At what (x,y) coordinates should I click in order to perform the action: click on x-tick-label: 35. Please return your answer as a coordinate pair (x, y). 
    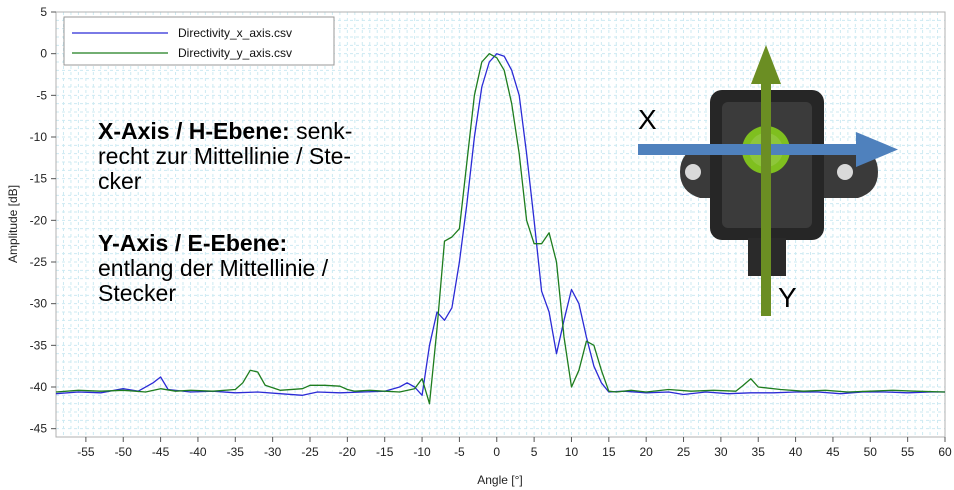
    Looking at the image, I should click on (759, 452).